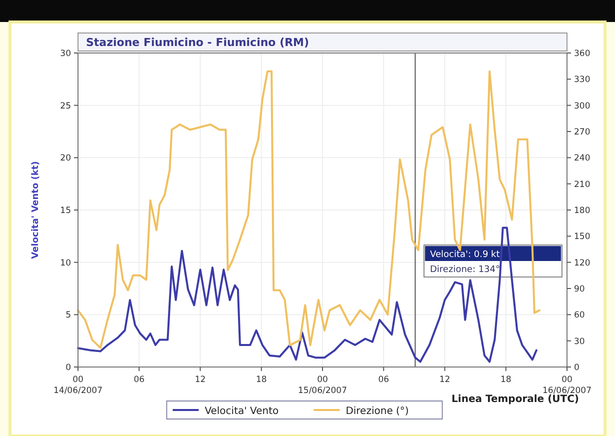  Describe the element at coordinates (65, 263) in the screenshot. I see `y-tick-label: 10` at that location.